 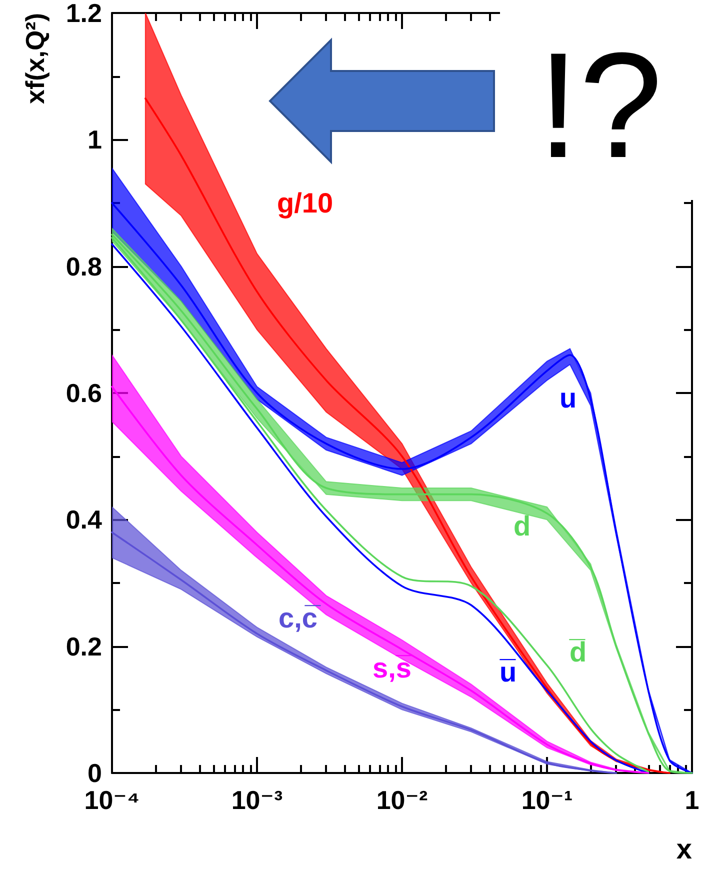 I want to click on x-axis-title: x, so click(x=684, y=849).